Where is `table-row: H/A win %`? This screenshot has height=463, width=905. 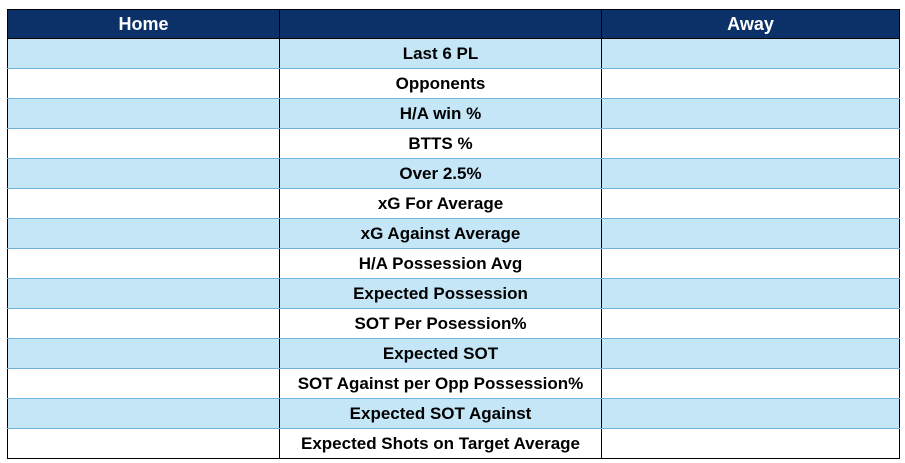 table-row: H/A win % is located at coordinates (453, 113).